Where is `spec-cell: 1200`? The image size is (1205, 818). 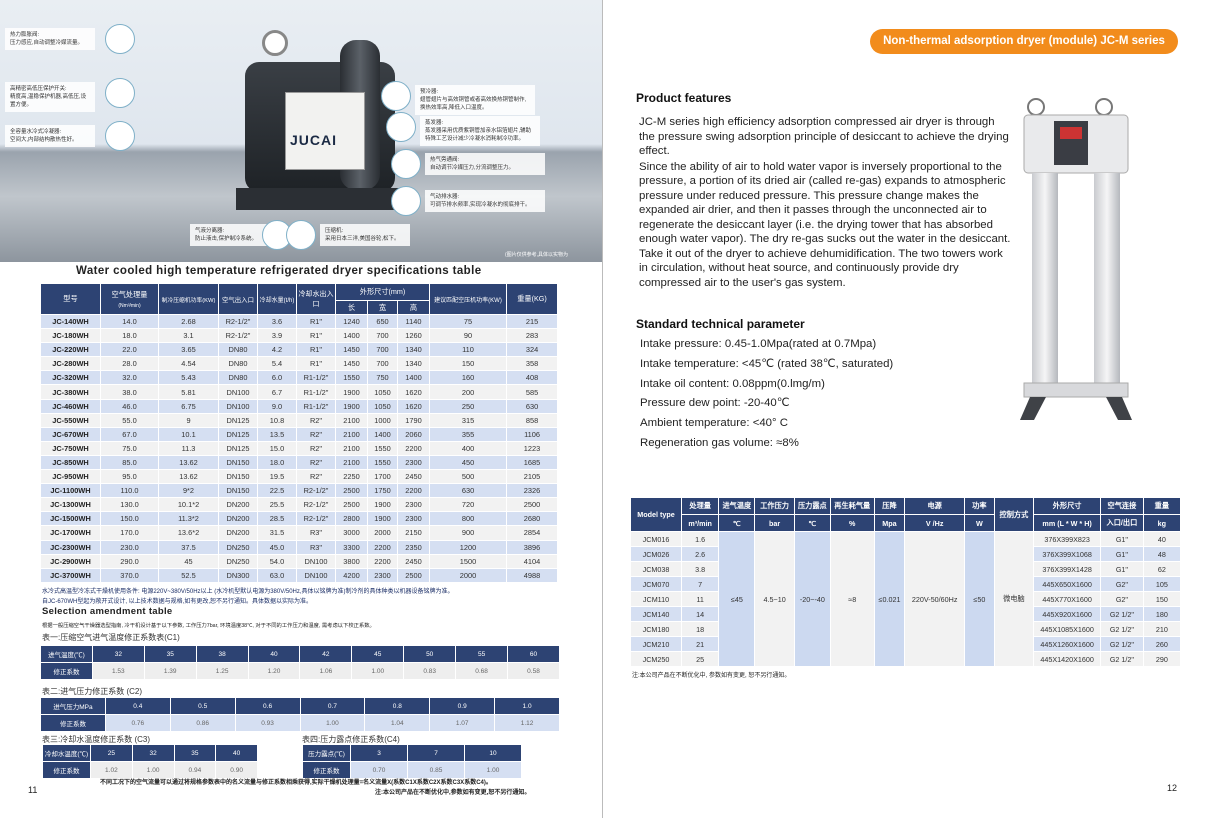 spec-cell: 1200 is located at coordinates (468, 547).